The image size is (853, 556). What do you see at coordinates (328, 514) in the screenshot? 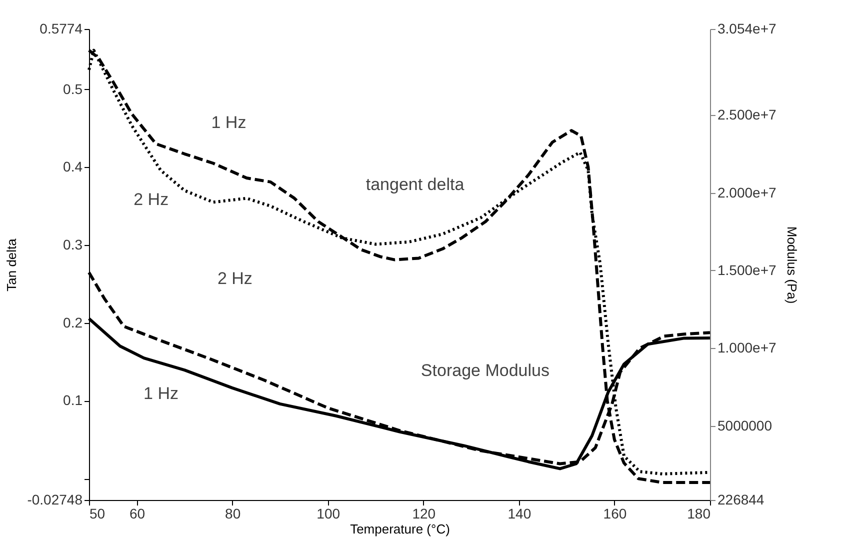
I see `x-tick-label: 100` at bounding box center [328, 514].